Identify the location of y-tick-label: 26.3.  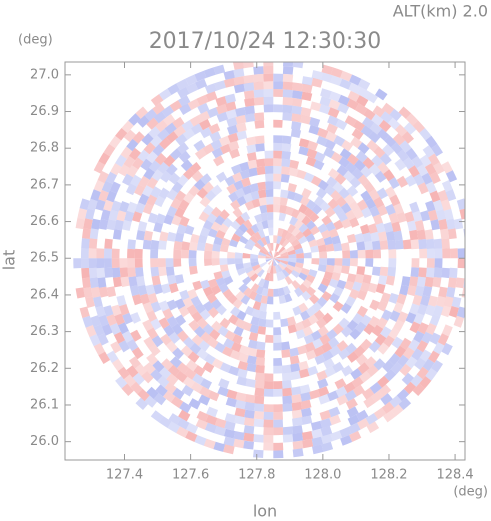
(44, 331).